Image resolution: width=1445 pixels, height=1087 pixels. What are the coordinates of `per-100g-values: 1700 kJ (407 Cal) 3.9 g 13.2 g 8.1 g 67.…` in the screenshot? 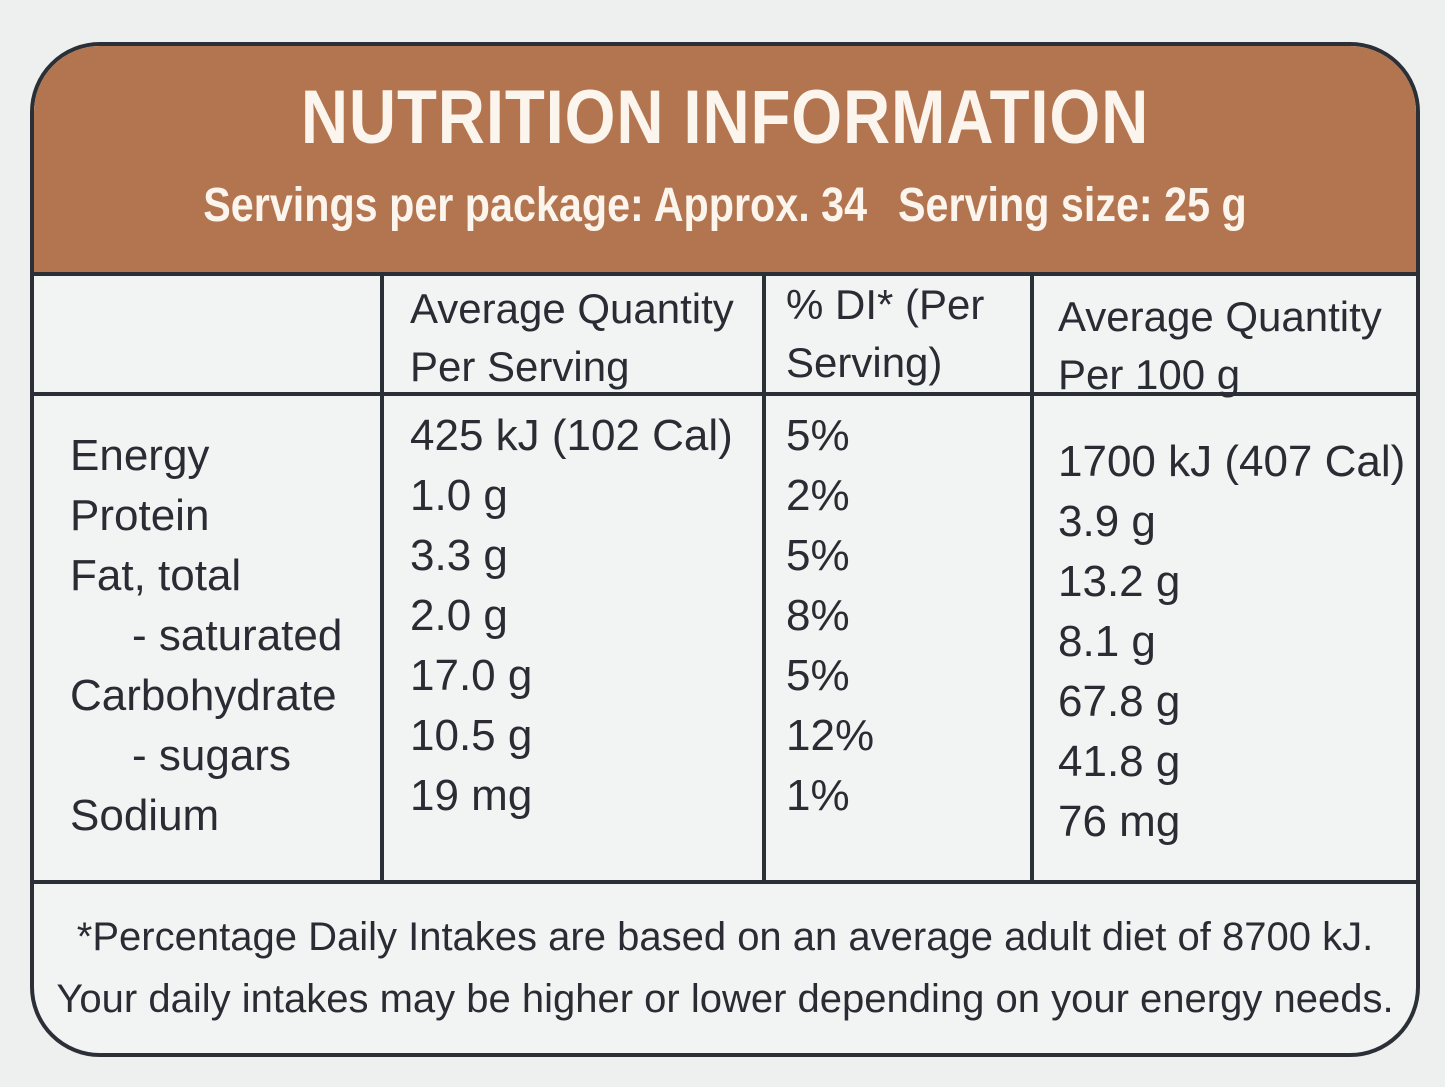 It's located at (1231, 642).